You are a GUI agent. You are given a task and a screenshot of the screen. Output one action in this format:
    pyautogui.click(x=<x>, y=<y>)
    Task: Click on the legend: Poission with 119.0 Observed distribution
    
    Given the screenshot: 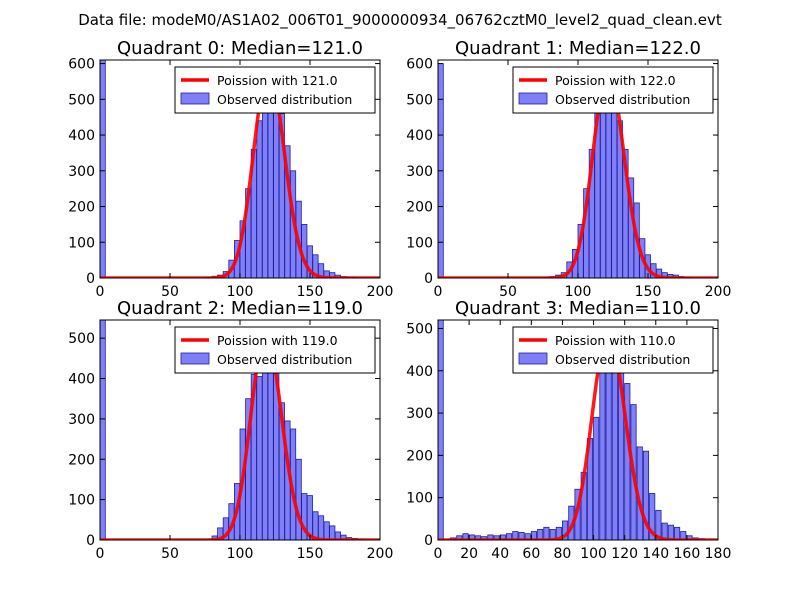 What is the action you would take?
    pyautogui.click(x=275, y=350)
    